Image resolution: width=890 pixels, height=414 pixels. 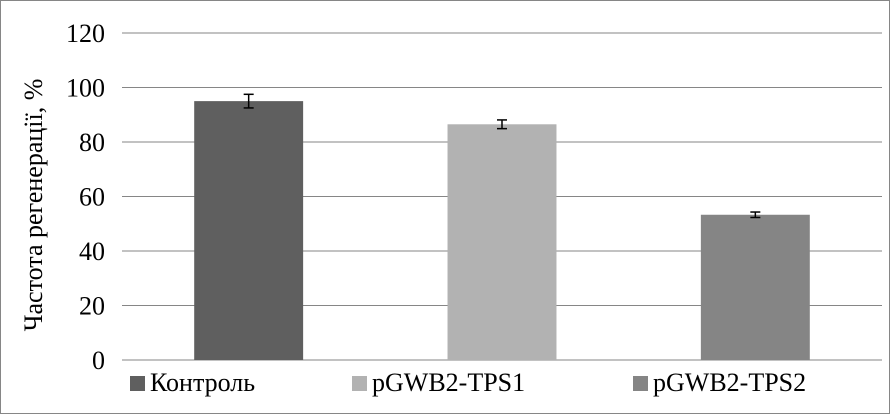 I want to click on legend: Контроль pGWB2-TPS1 pGWB2-TPS2, so click(x=468, y=382).